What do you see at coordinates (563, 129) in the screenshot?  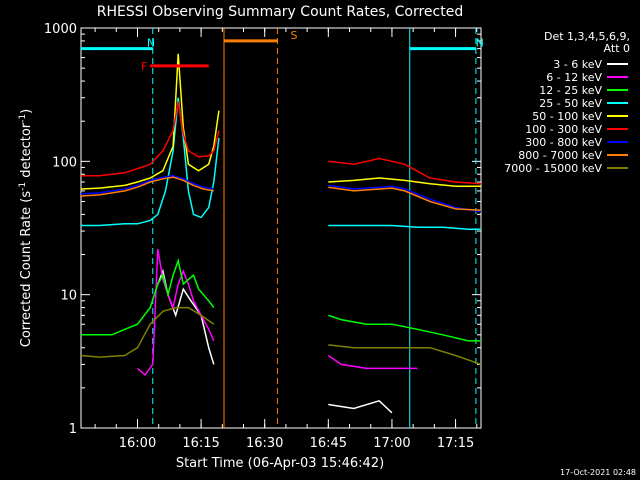 I see `legend-entry-label: 100 - 300 keV` at bounding box center [563, 129].